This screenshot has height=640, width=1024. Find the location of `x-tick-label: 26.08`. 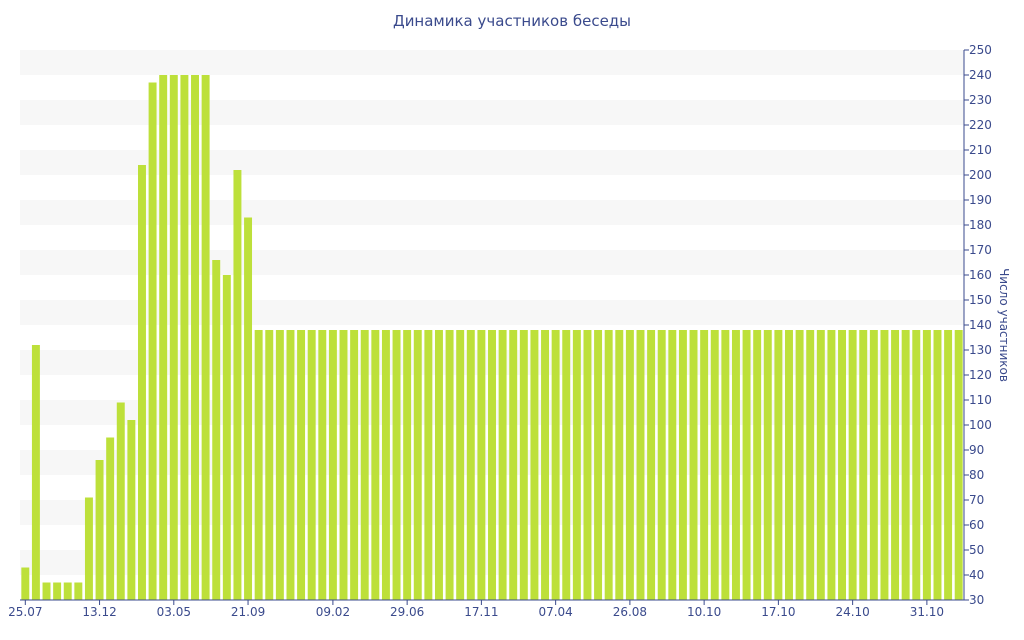

x-tick-label: 26.08 is located at coordinates (630, 612).